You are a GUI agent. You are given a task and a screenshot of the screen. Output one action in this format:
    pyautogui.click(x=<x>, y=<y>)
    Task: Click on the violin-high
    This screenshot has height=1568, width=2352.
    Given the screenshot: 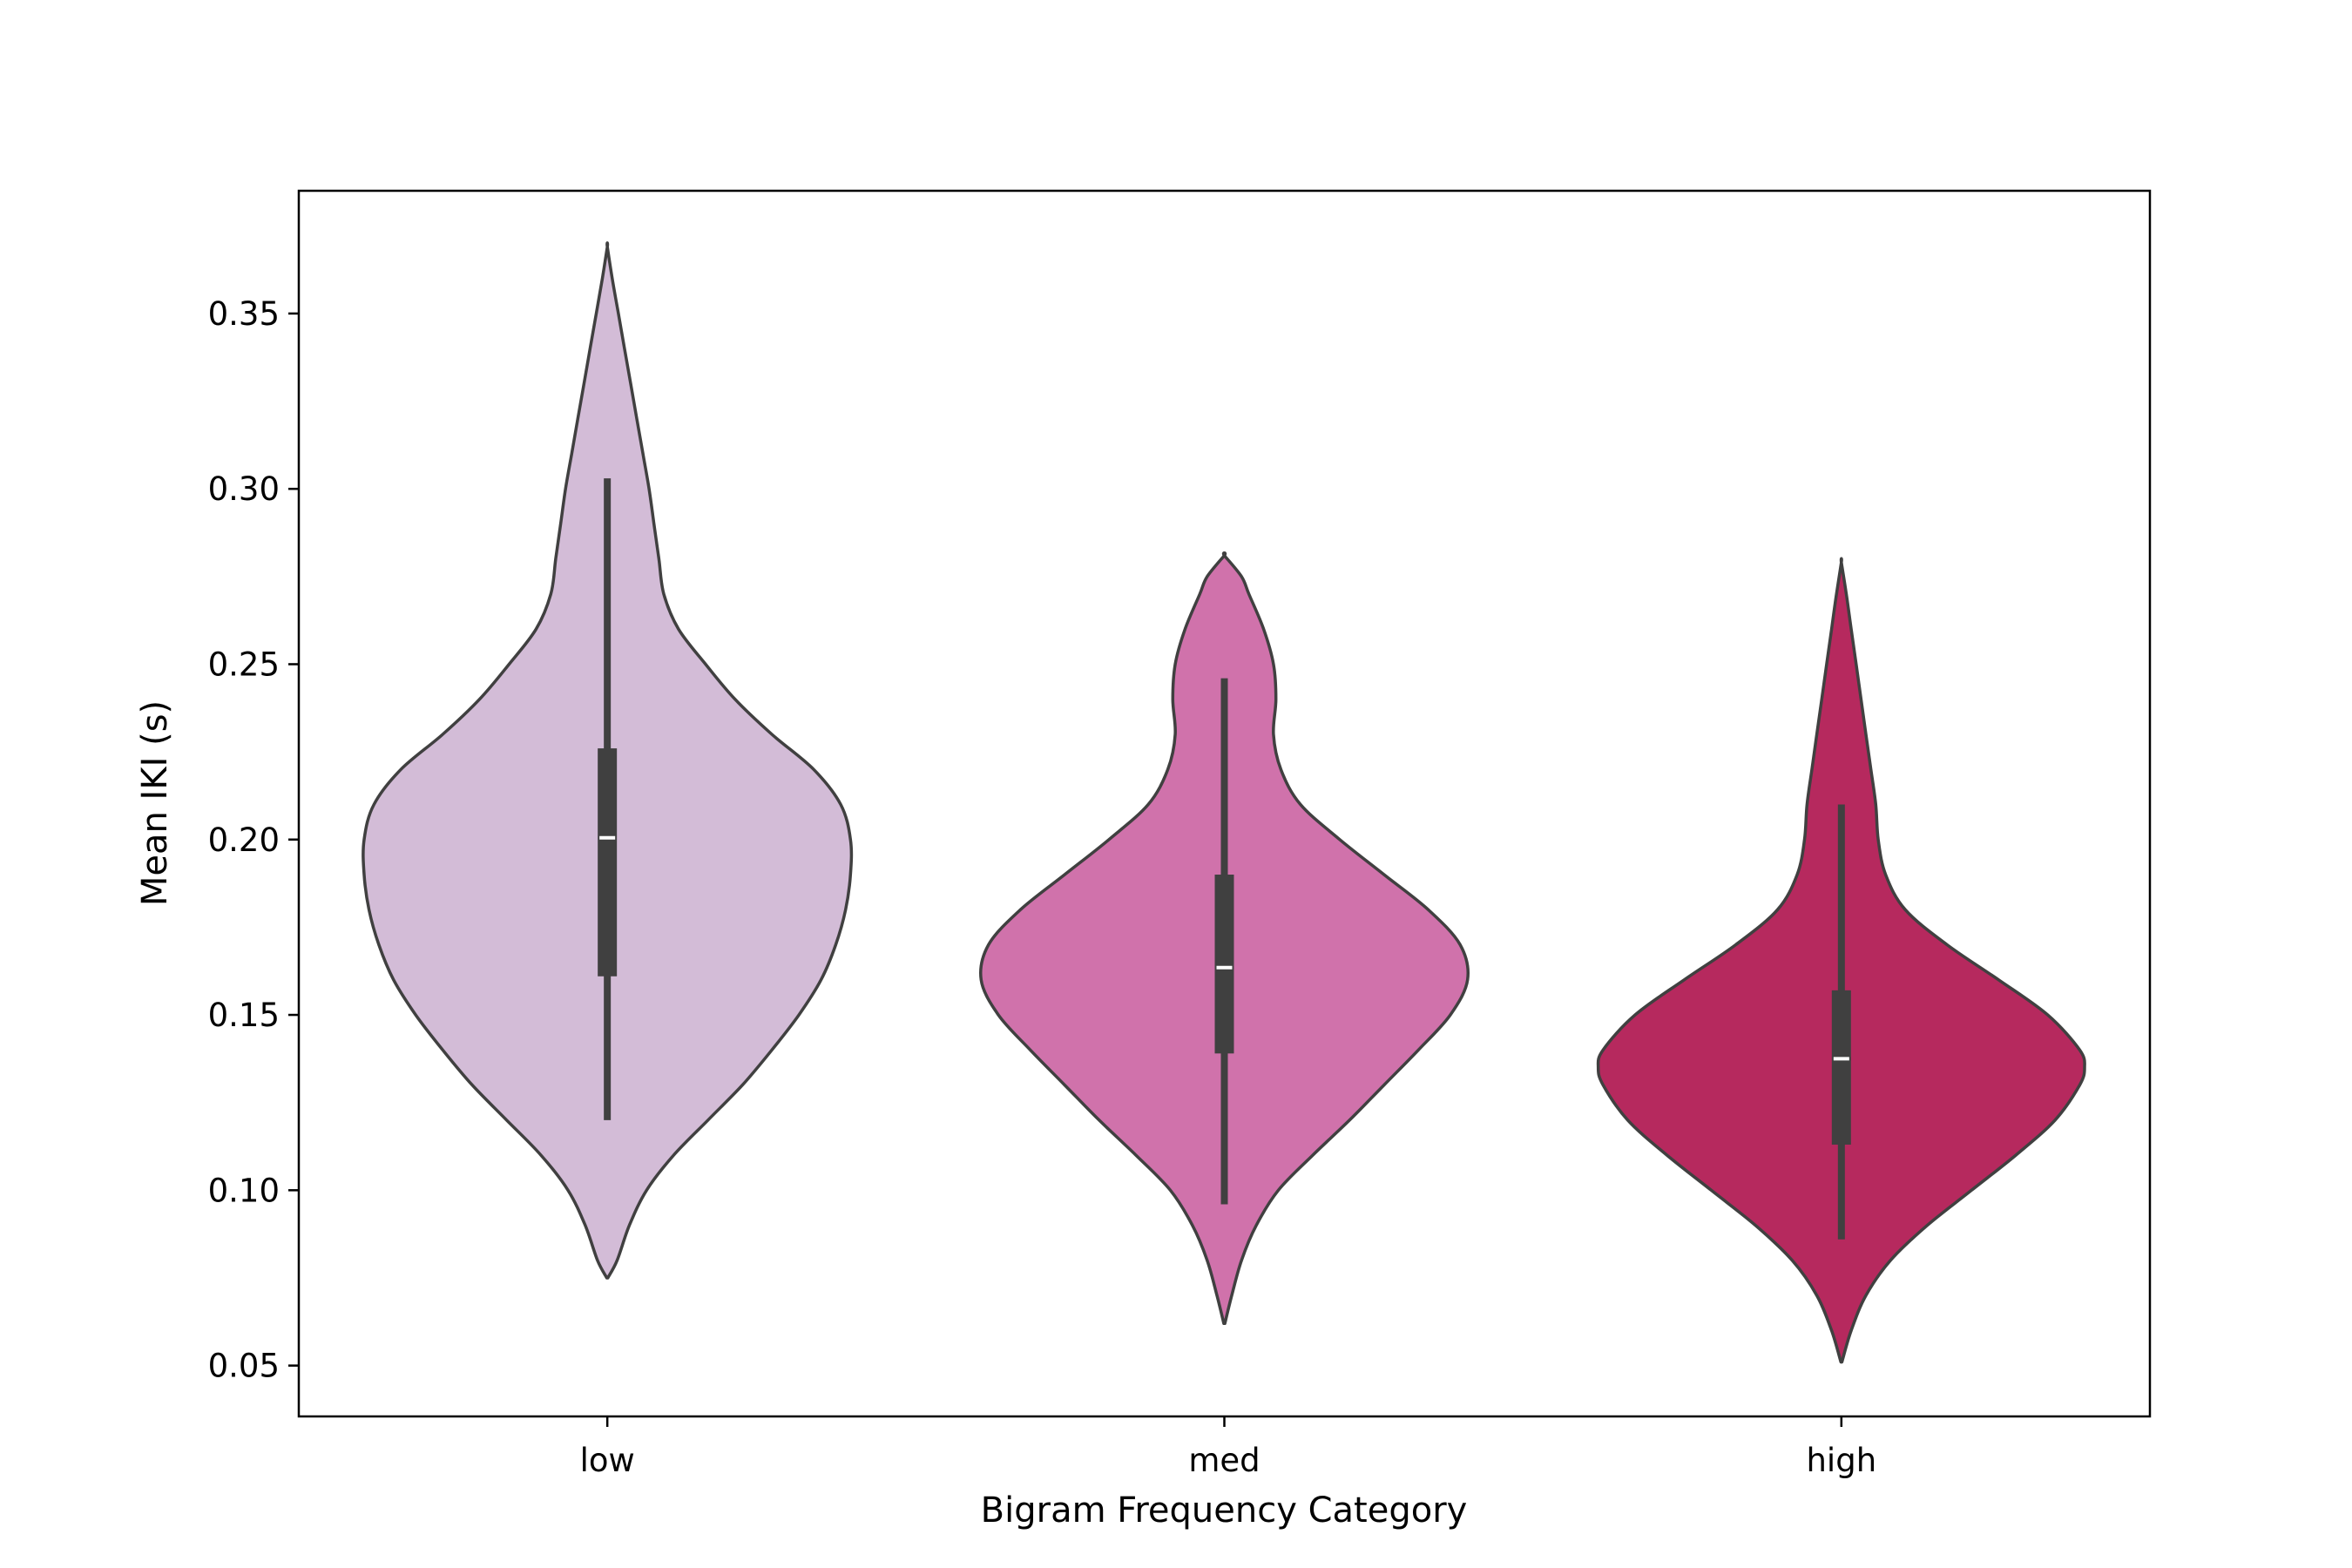 What is the action you would take?
    pyautogui.click(x=1841, y=960)
    